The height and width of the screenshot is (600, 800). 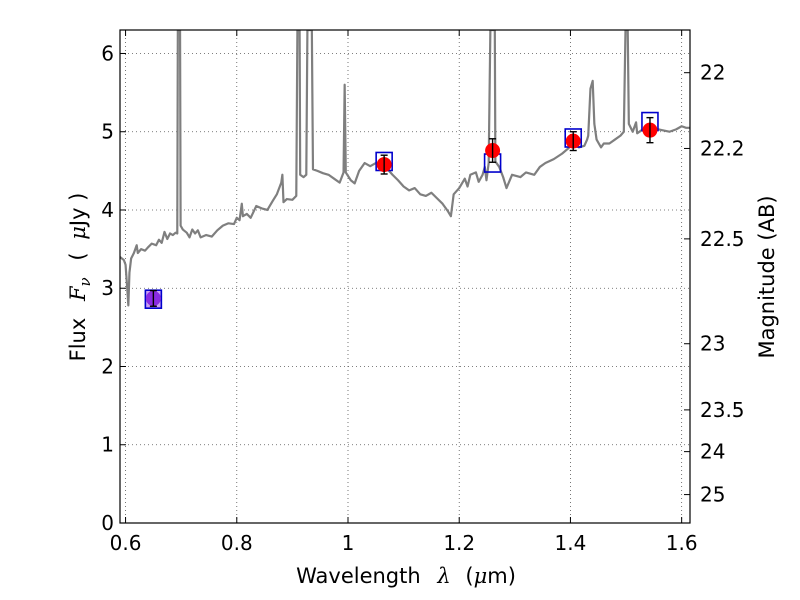 I want to click on x-tick-label: 1, so click(x=348, y=543).